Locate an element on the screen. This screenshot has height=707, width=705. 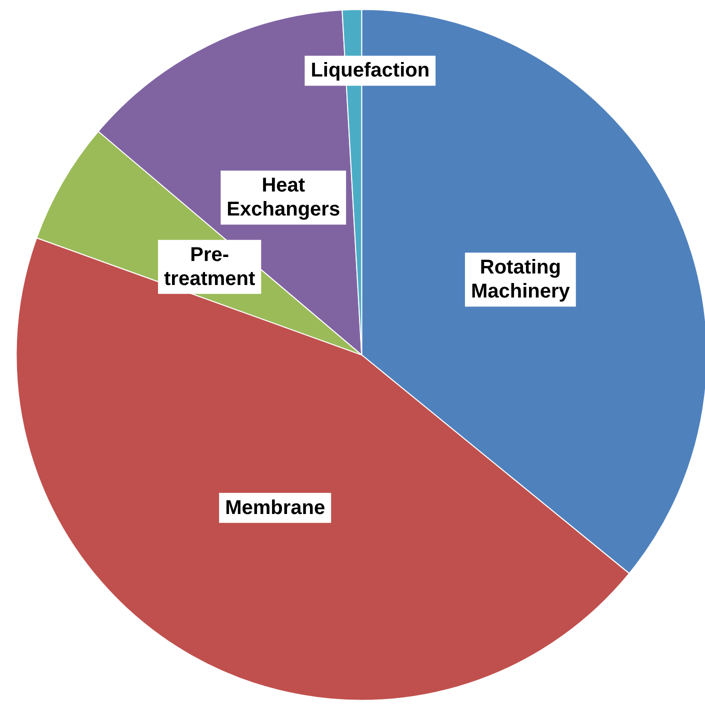
slice-label: Liquefaction is located at coordinates (370, 71).